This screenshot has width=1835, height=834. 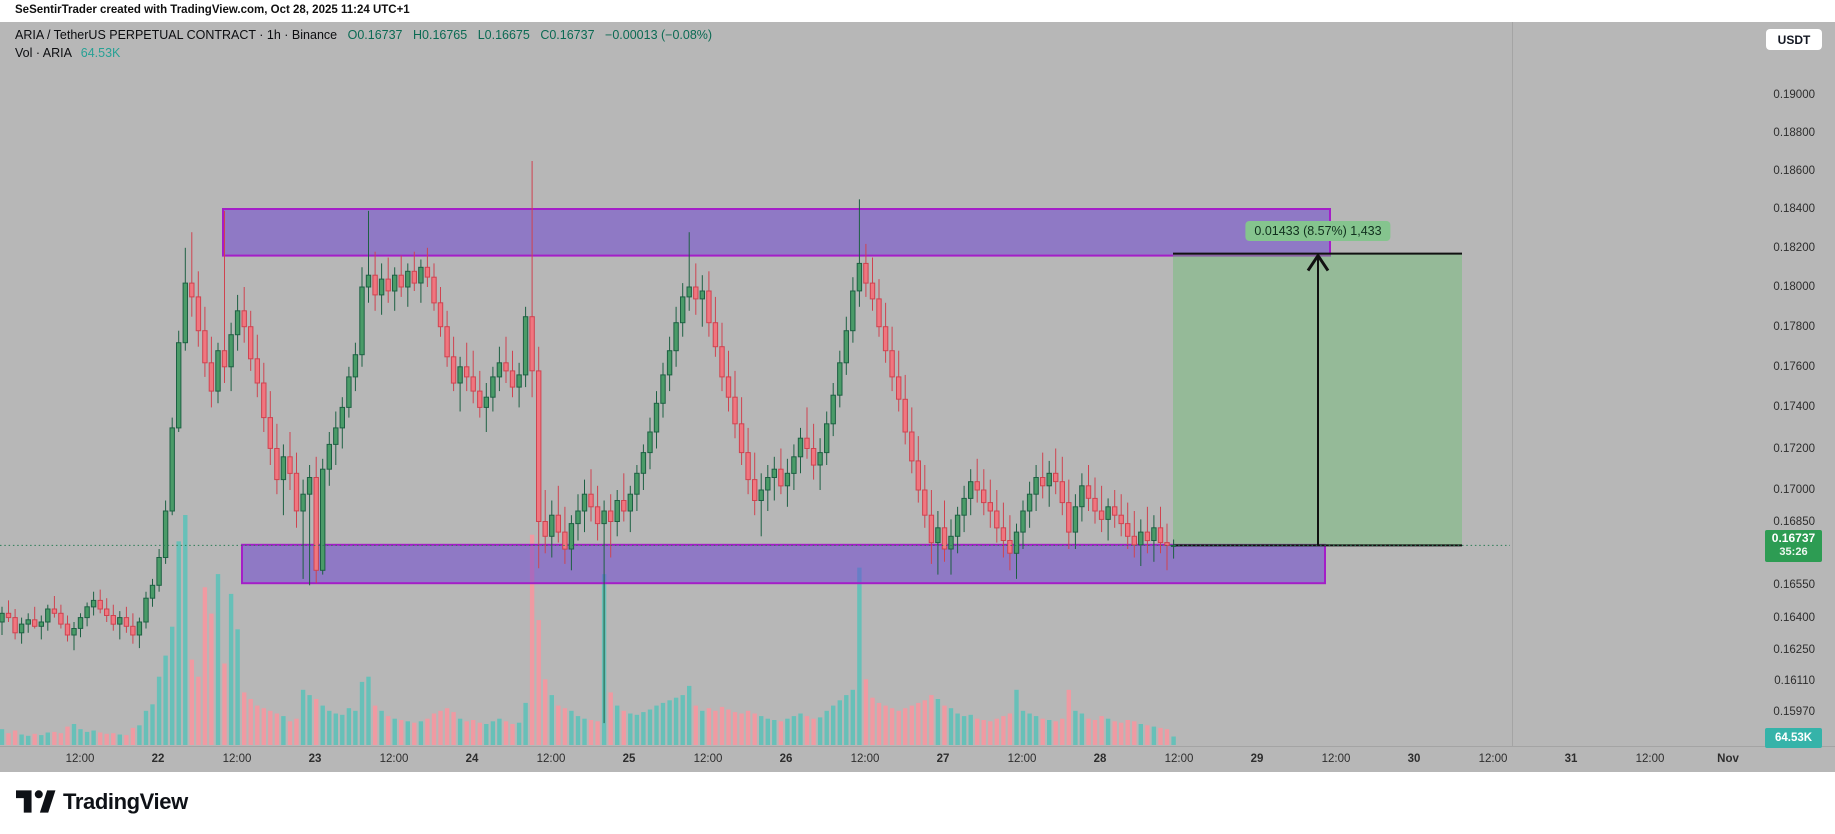 What do you see at coordinates (315, 759) in the screenshot?
I see `time-tick-label: 23` at bounding box center [315, 759].